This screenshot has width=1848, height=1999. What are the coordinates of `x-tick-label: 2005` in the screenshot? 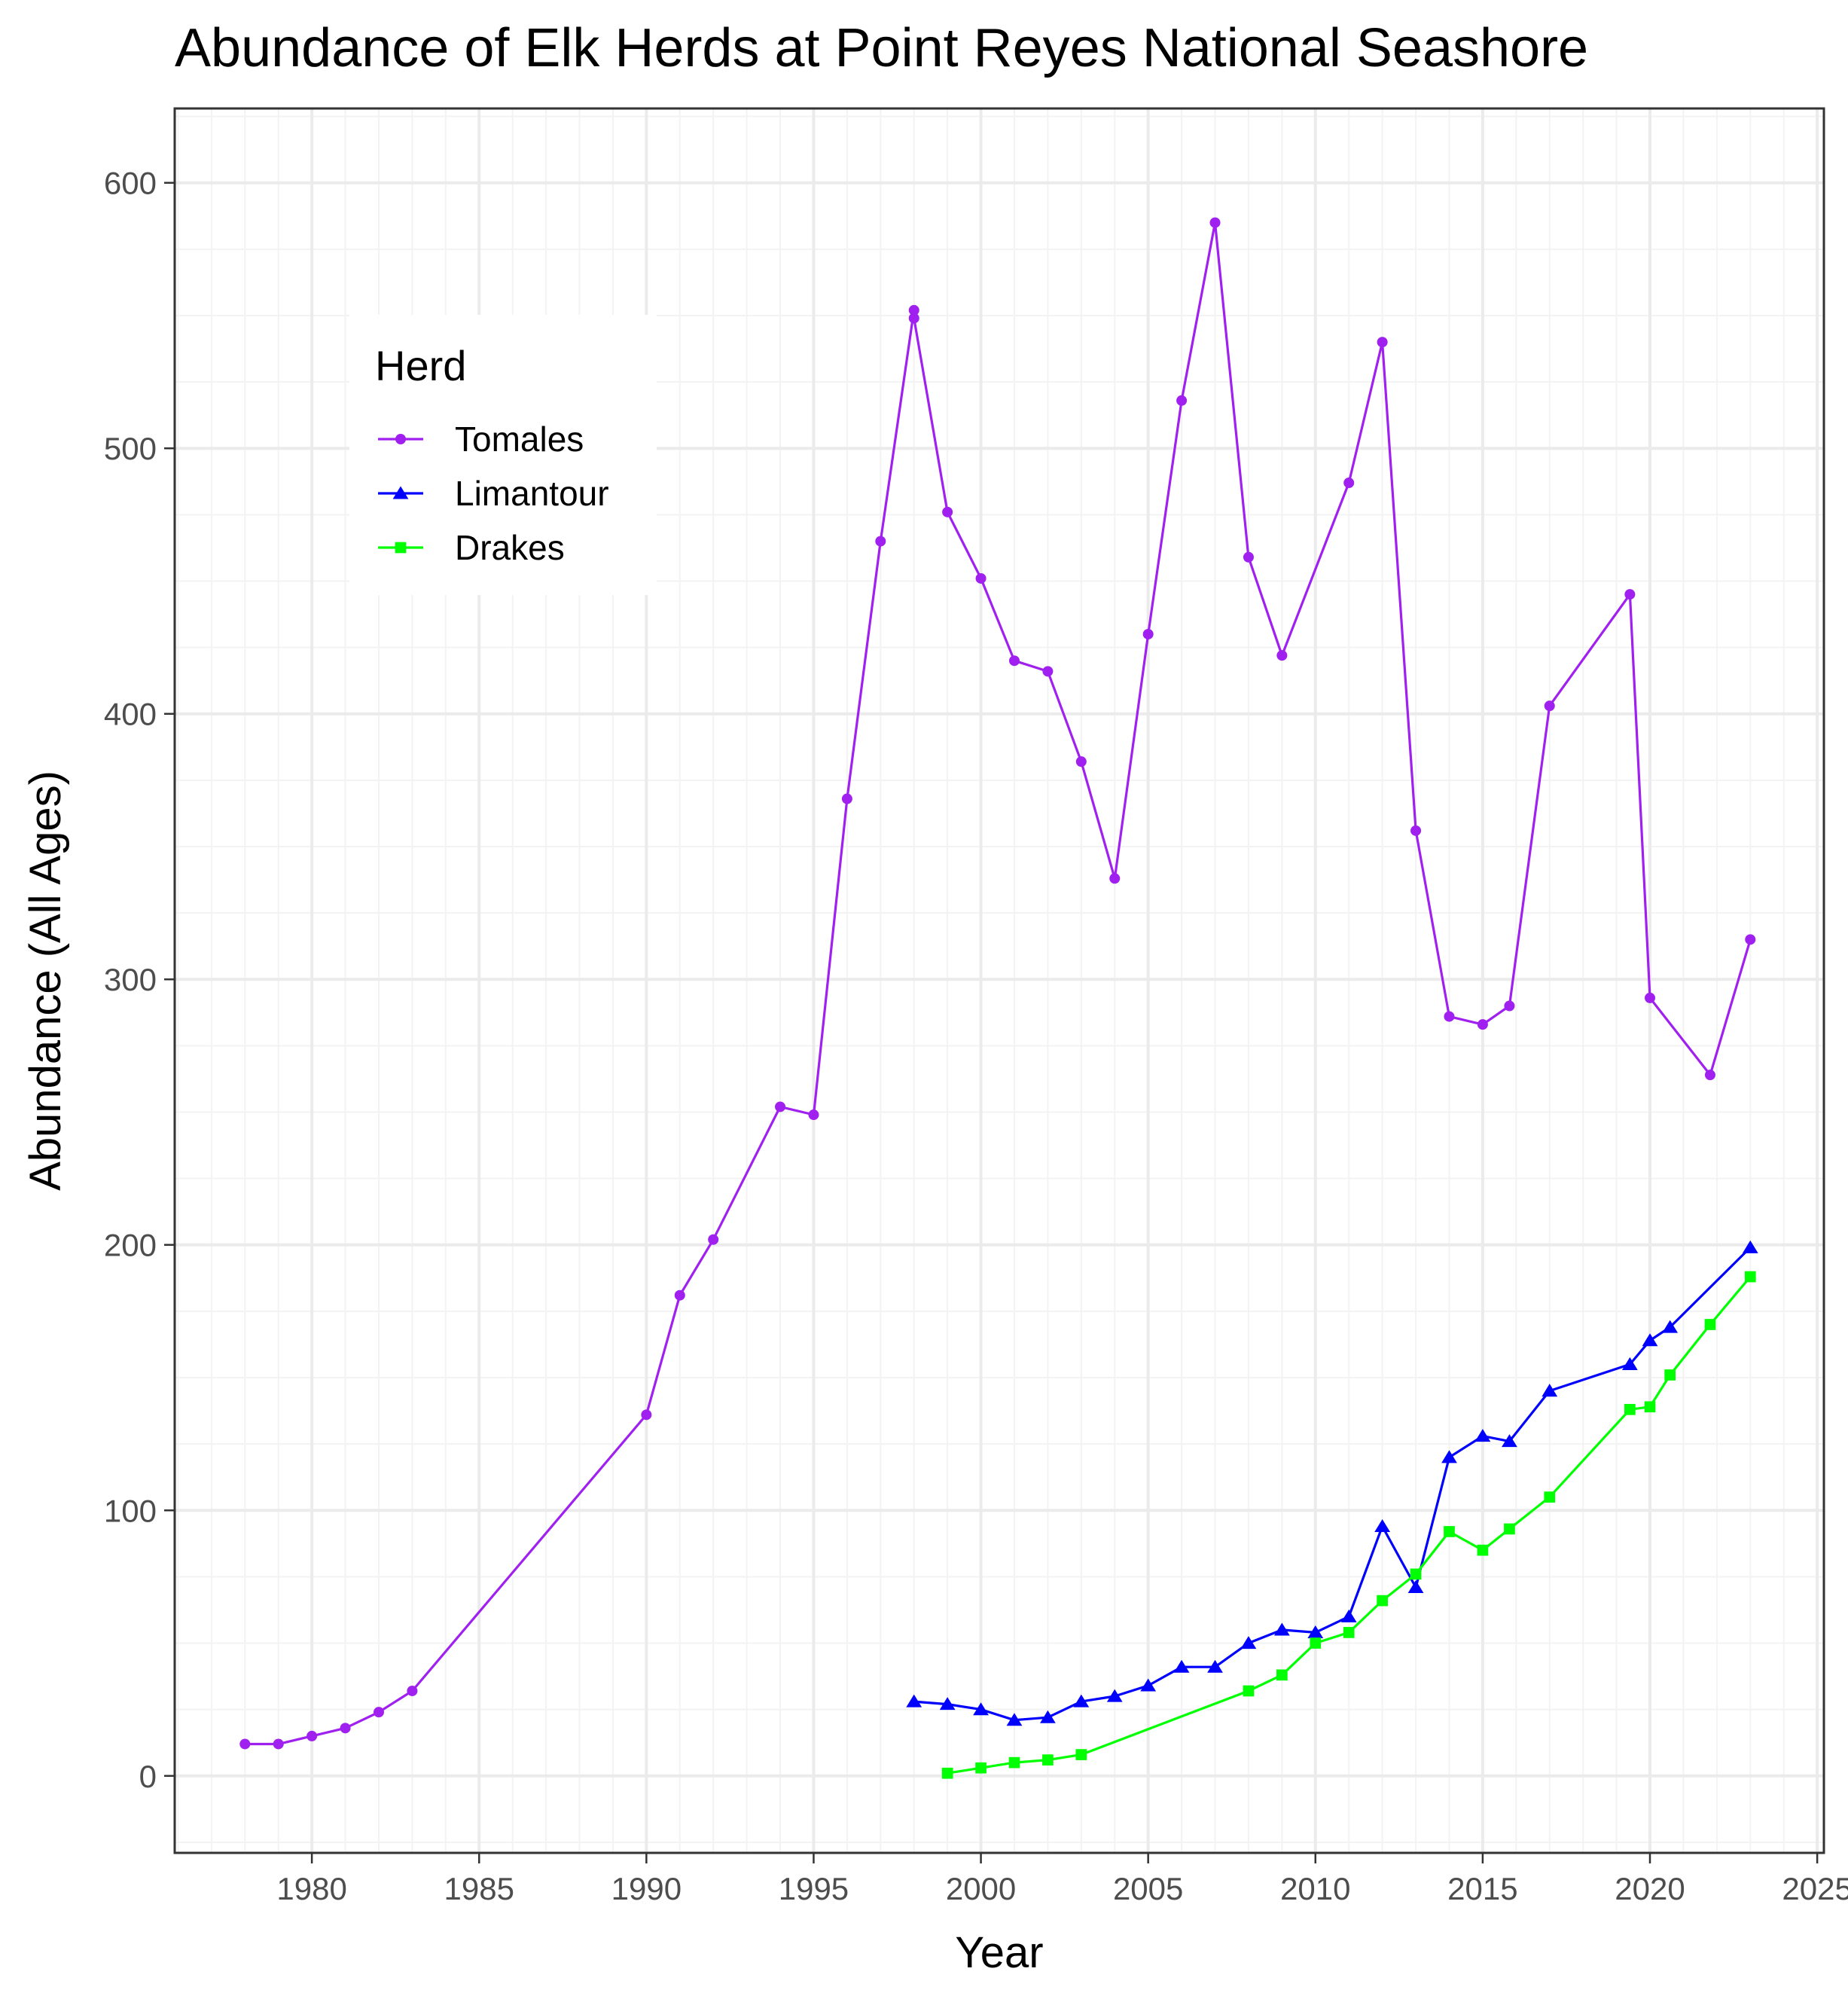 It's located at (1148, 1889).